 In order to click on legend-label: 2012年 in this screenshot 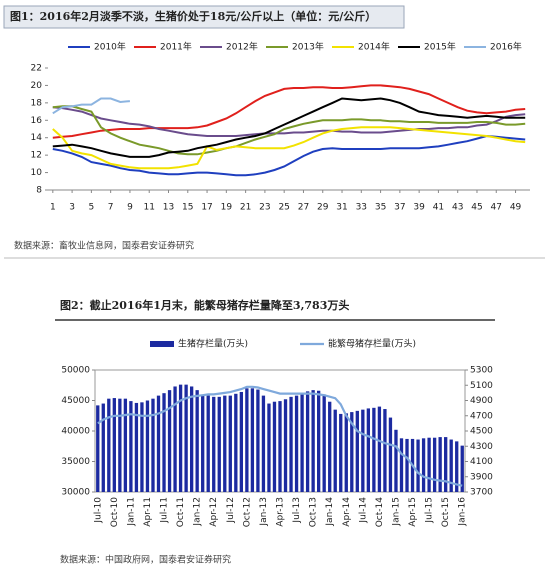, I will do `click(242, 47)`.